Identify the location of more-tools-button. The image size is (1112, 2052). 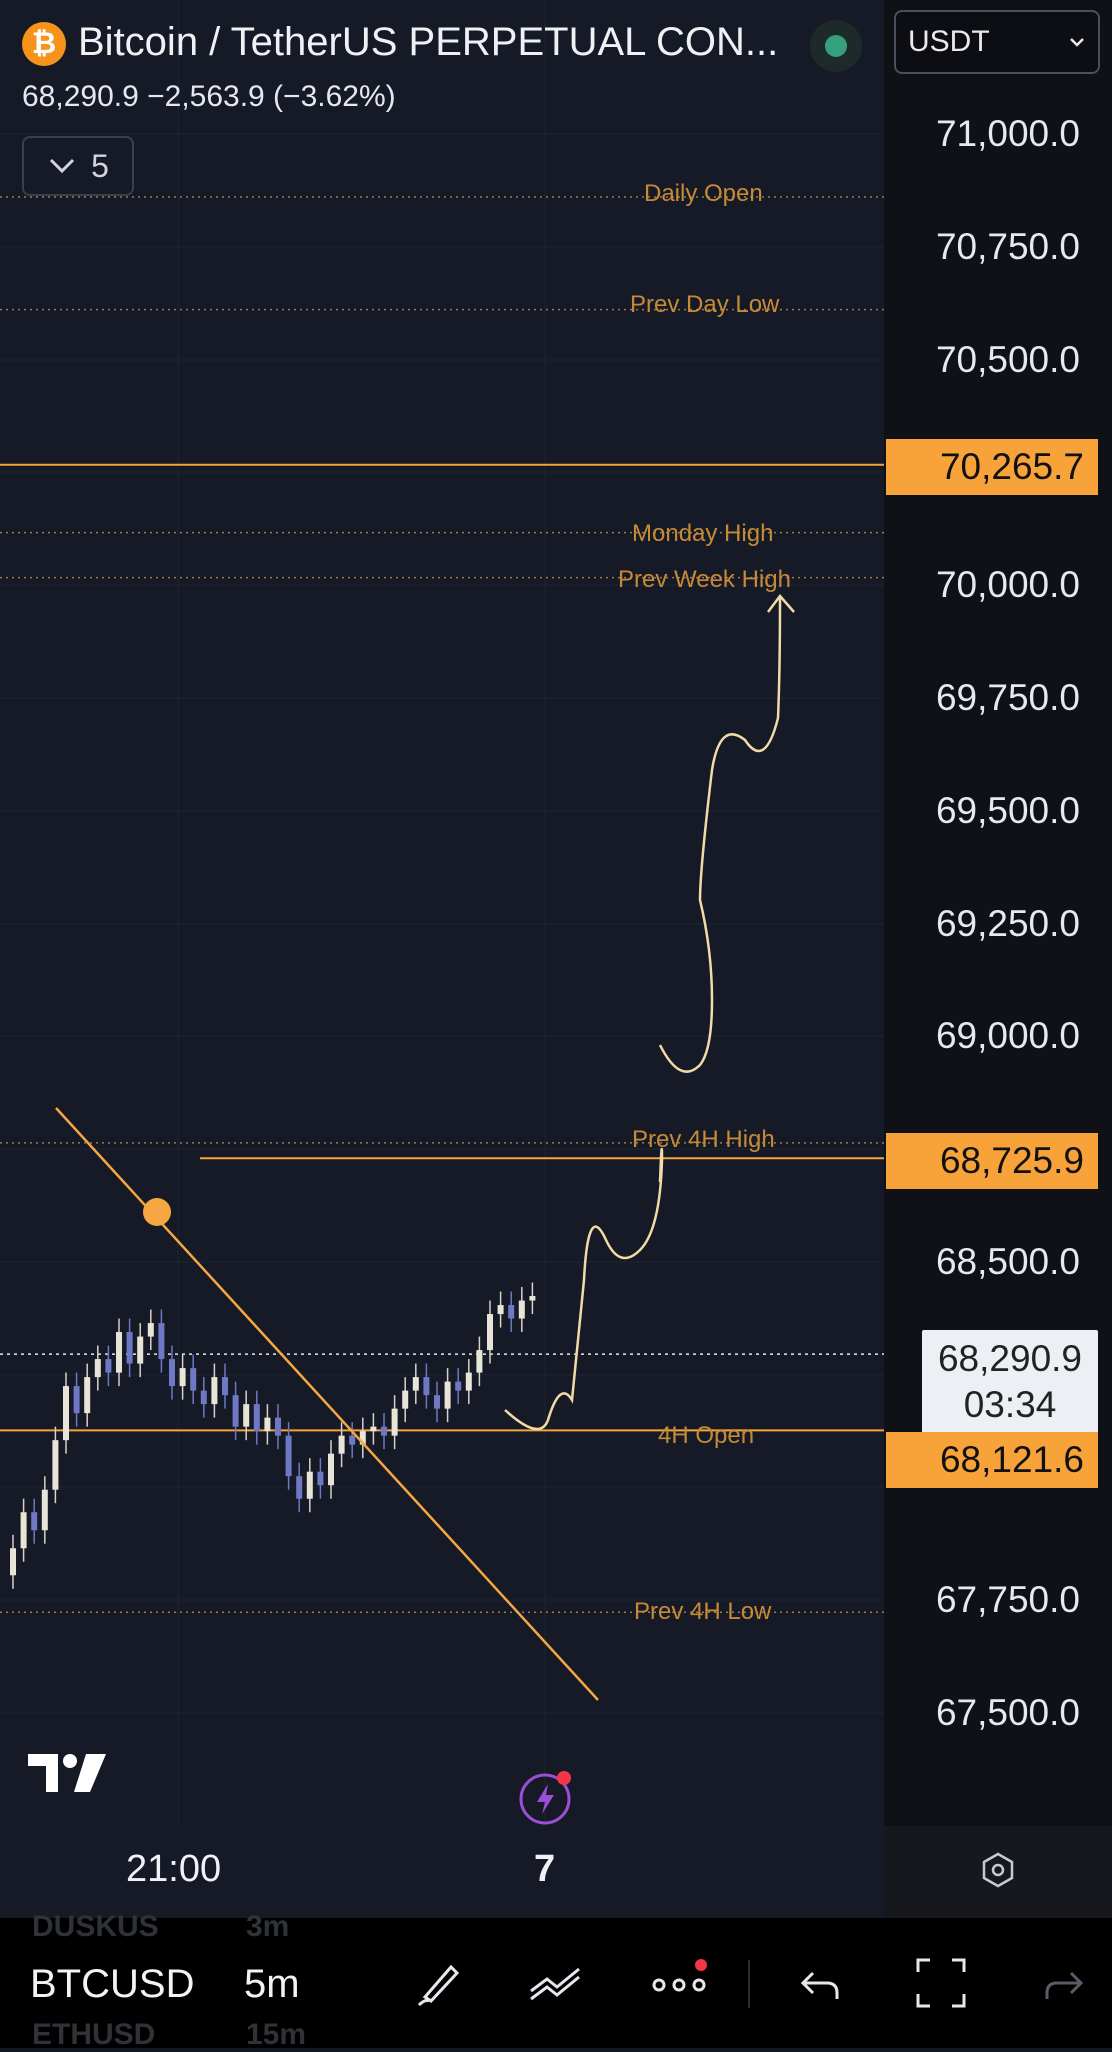
(679, 1983).